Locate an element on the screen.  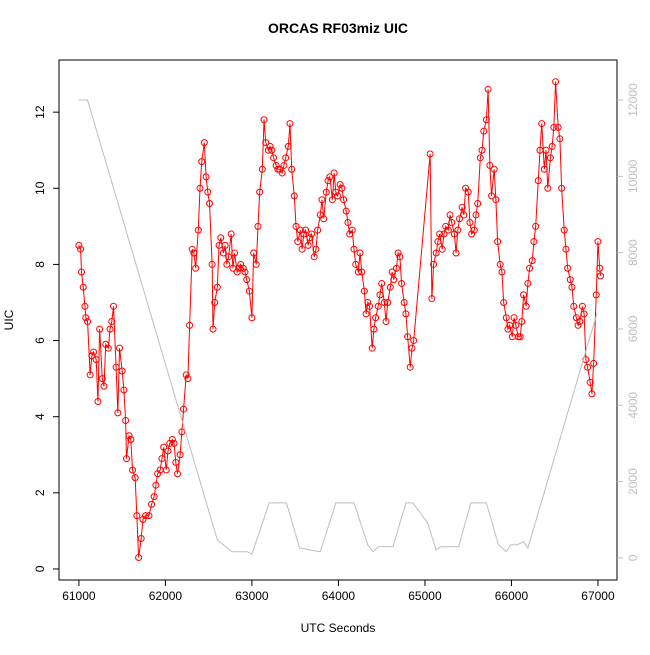
y-tick-label: 2 is located at coordinates (40, 492).